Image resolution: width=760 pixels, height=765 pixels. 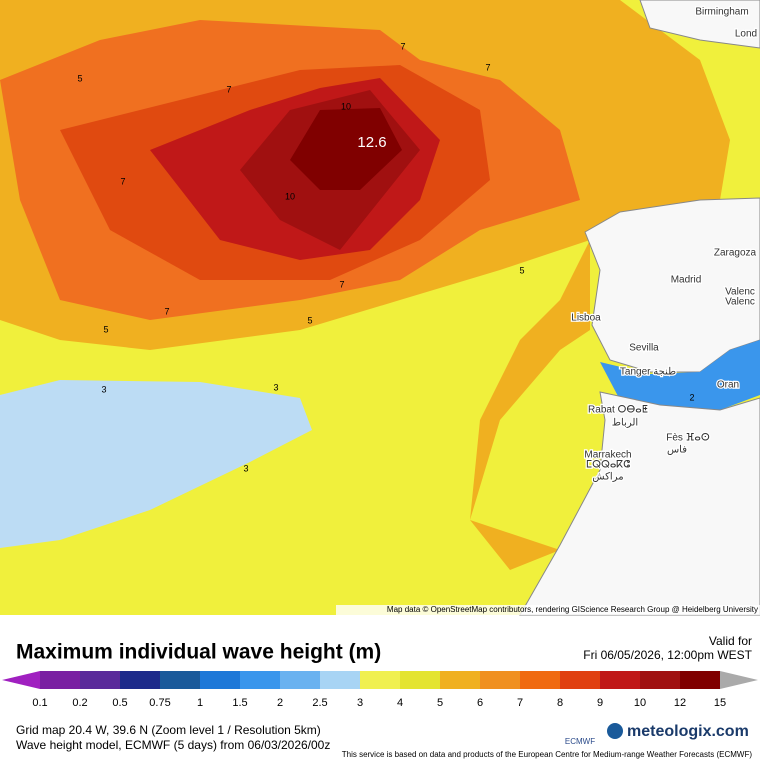 What do you see at coordinates (691, 397) in the screenshot?
I see `contour-label: 2` at bounding box center [691, 397].